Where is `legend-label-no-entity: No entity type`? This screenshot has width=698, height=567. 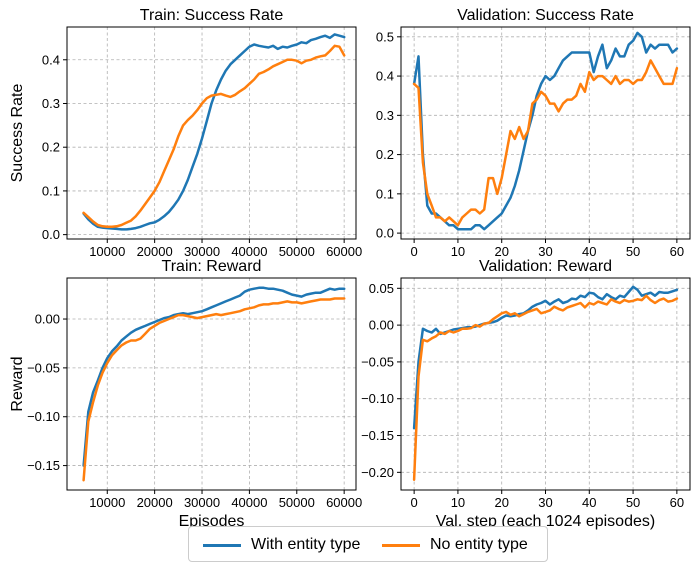 legend-label-no-entity: No entity type is located at coordinates (479, 544).